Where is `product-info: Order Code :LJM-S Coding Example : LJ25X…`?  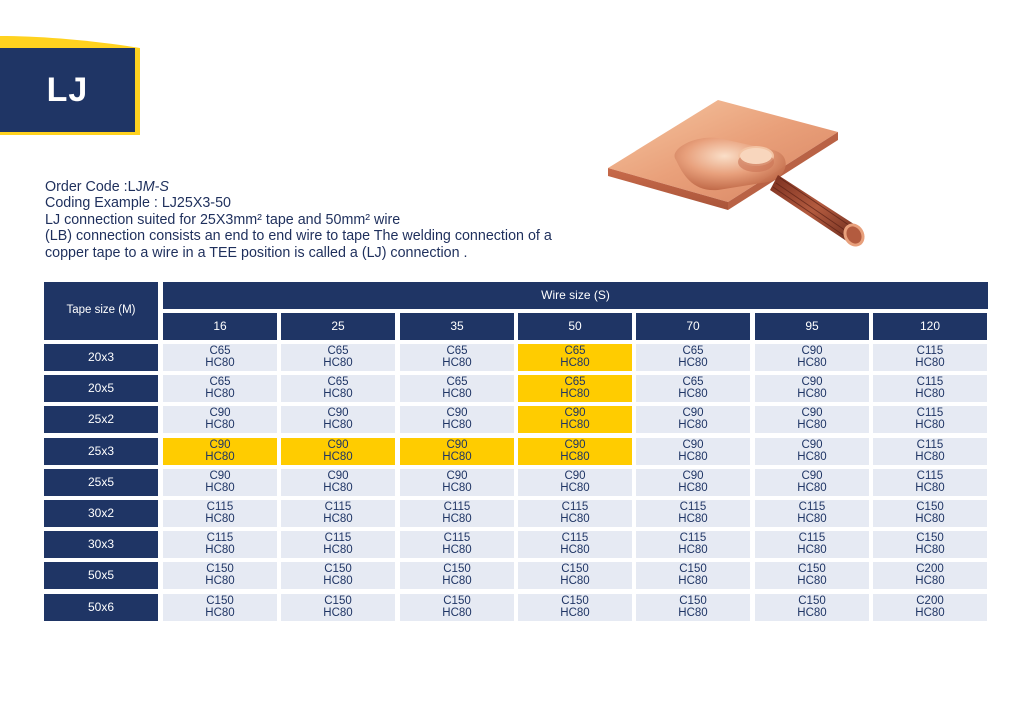 product-info: Order Code :LJM-S Coding Example : LJ25X… is located at coordinates (315, 220).